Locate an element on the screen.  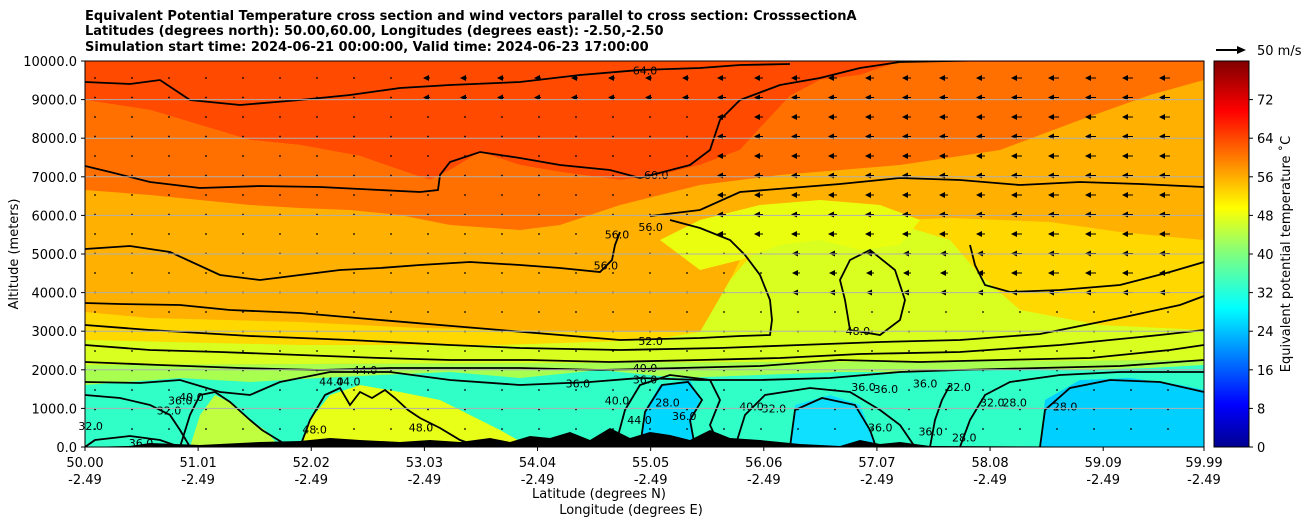
colorbar-tick-label: 40 is located at coordinates (1265, 255).